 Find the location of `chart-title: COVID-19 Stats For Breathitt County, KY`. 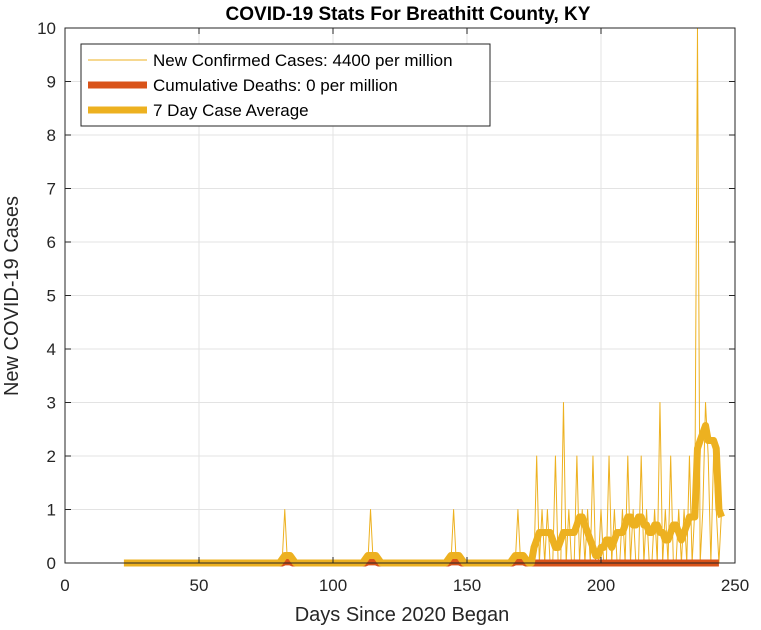

chart-title: COVID-19 Stats For Breathitt County, KY is located at coordinates (408, 14).